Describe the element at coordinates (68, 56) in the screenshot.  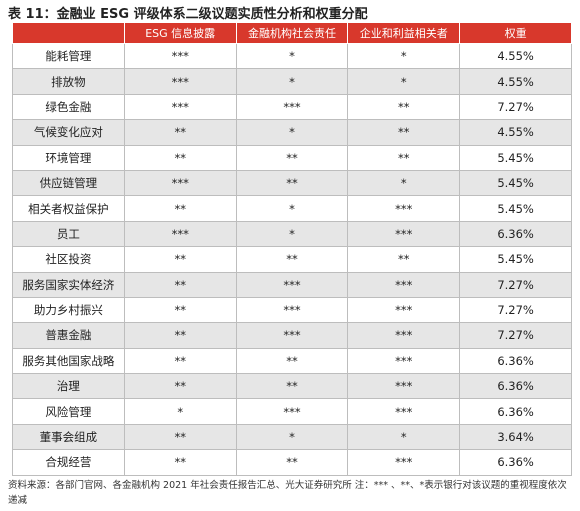
I see `row-label: 能耗管理` at that location.